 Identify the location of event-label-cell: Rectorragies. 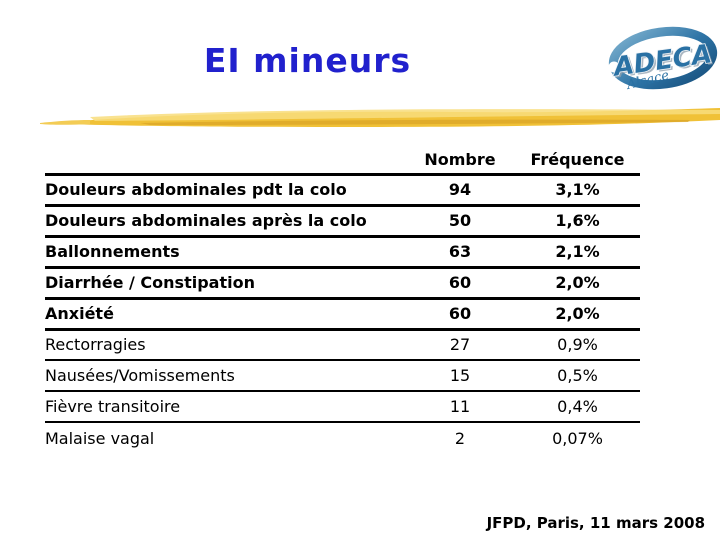
(95, 345).